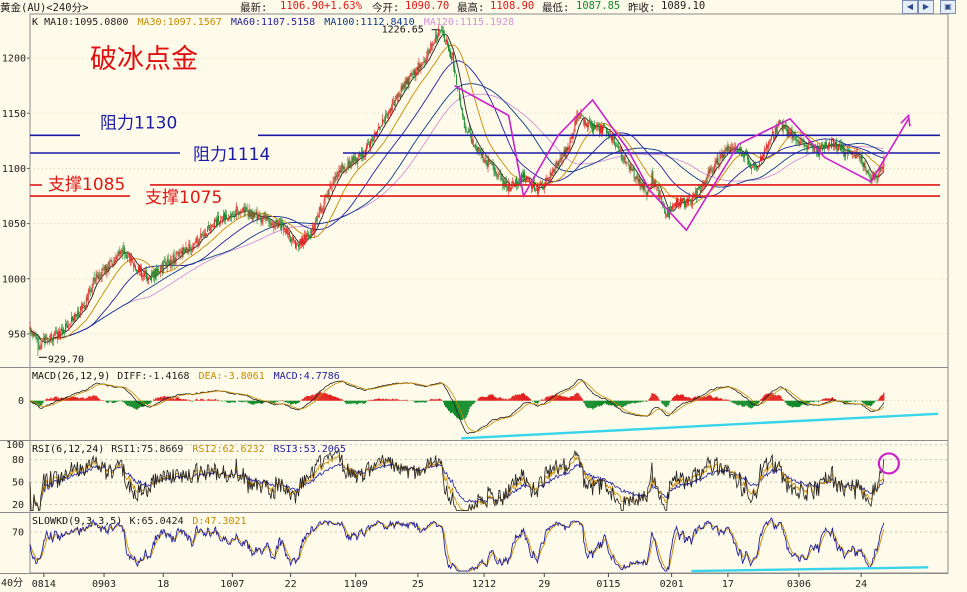 This screenshot has height=592, width=967. What do you see at coordinates (948, 7) in the screenshot?
I see `zoom-button: ▣` at bounding box center [948, 7].